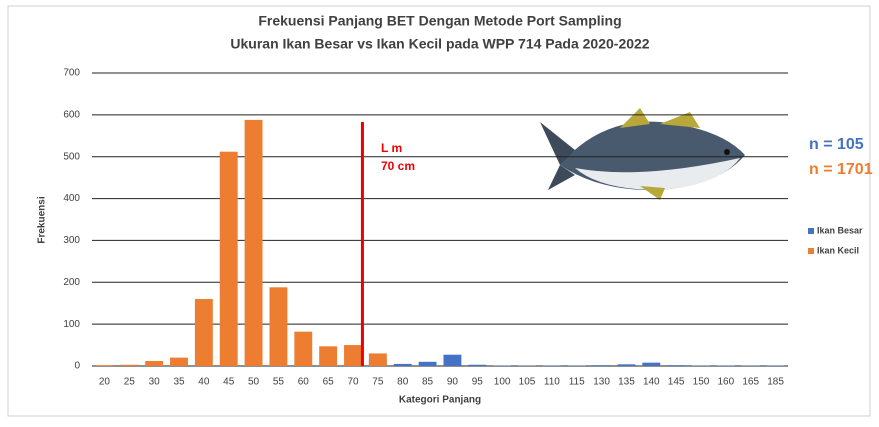 Image resolution: width=879 pixels, height=427 pixels. What do you see at coordinates (836, 144) in the screenshot?
I see `n-besar: n = 105` at bounding box center [836, 144].